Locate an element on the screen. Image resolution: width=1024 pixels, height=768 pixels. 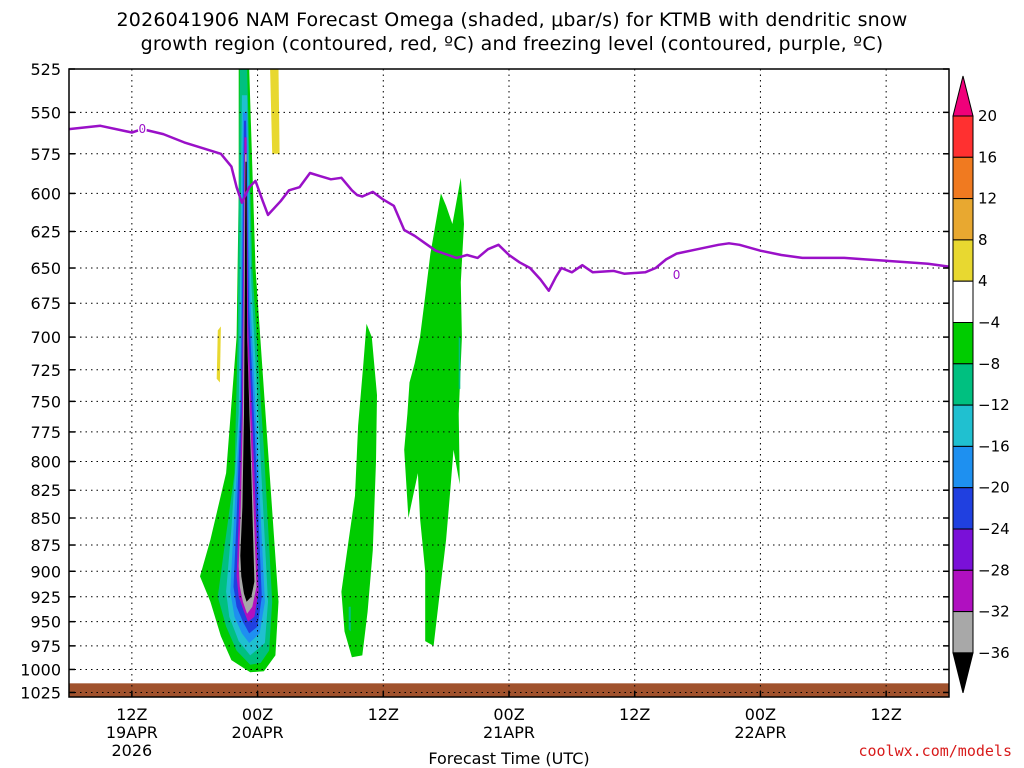
y-tick-label: 1000 is located at coordinates (40, 669).